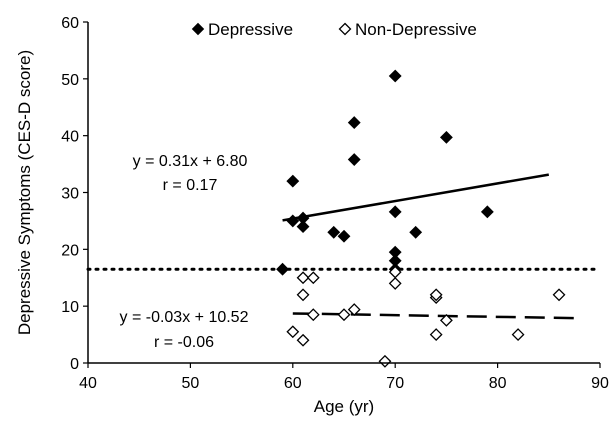 This screenshot has width=613, height=423. Describe the element at coordinates (70, 137) in the screenshot. I see `y-tick-label: 40` at that location.